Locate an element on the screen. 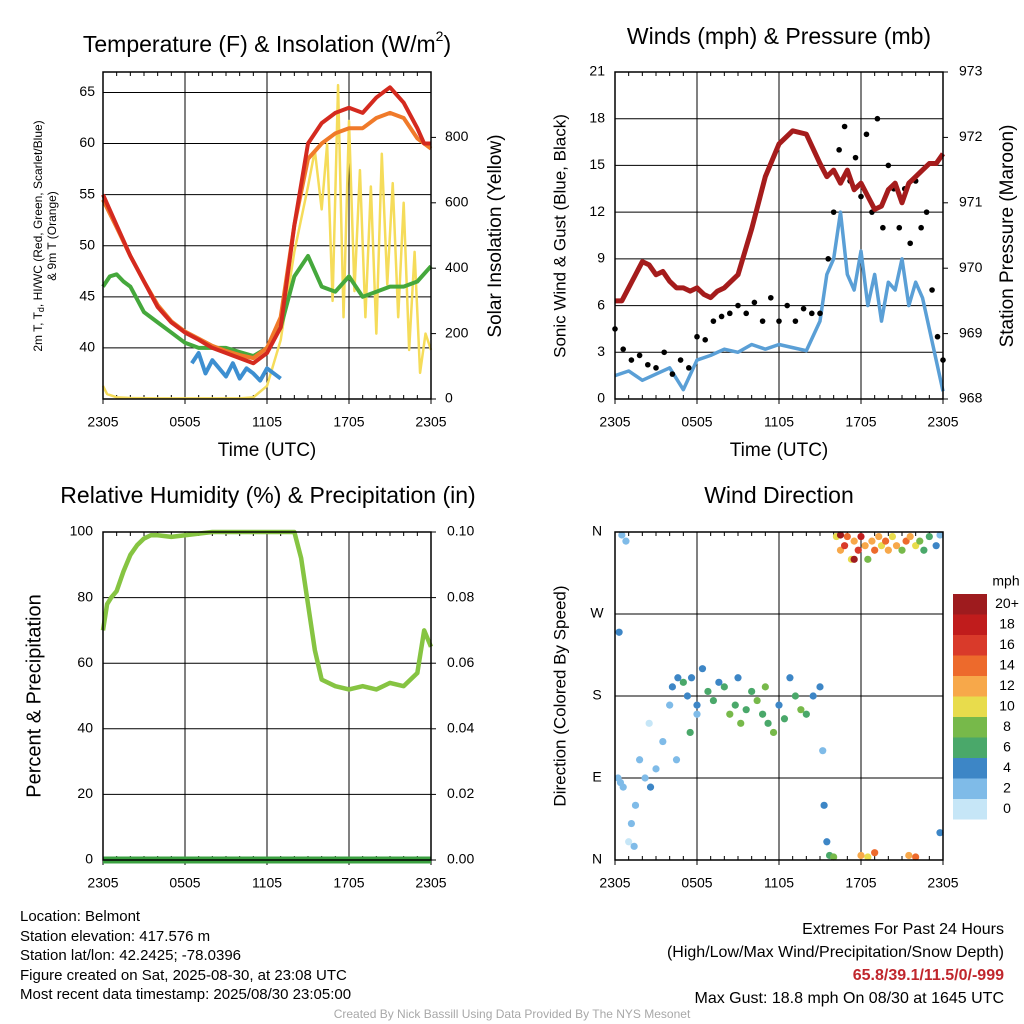  y-tick-label: W is located at coordinates (597, 613).